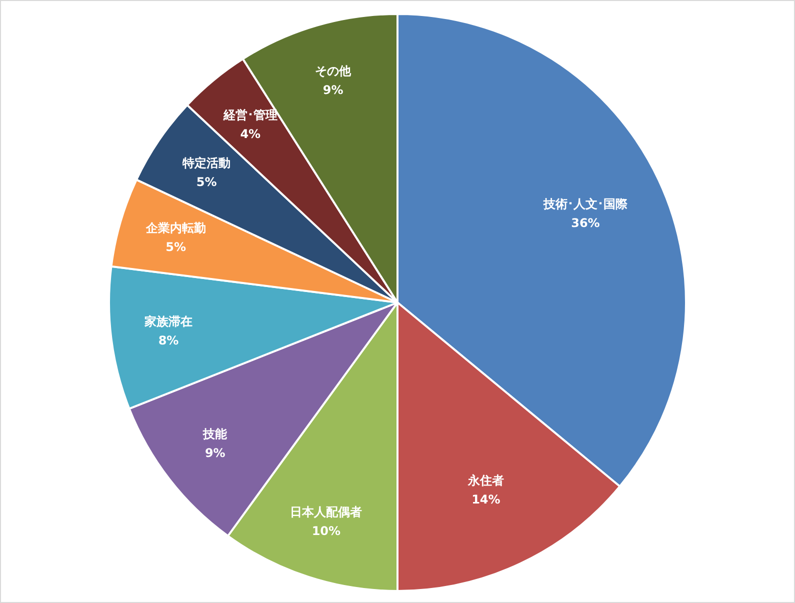  What do you see at coordinates (215, 434) in the screenshot?
I see `slice-label: 技能` at bounding box center [215, 434].